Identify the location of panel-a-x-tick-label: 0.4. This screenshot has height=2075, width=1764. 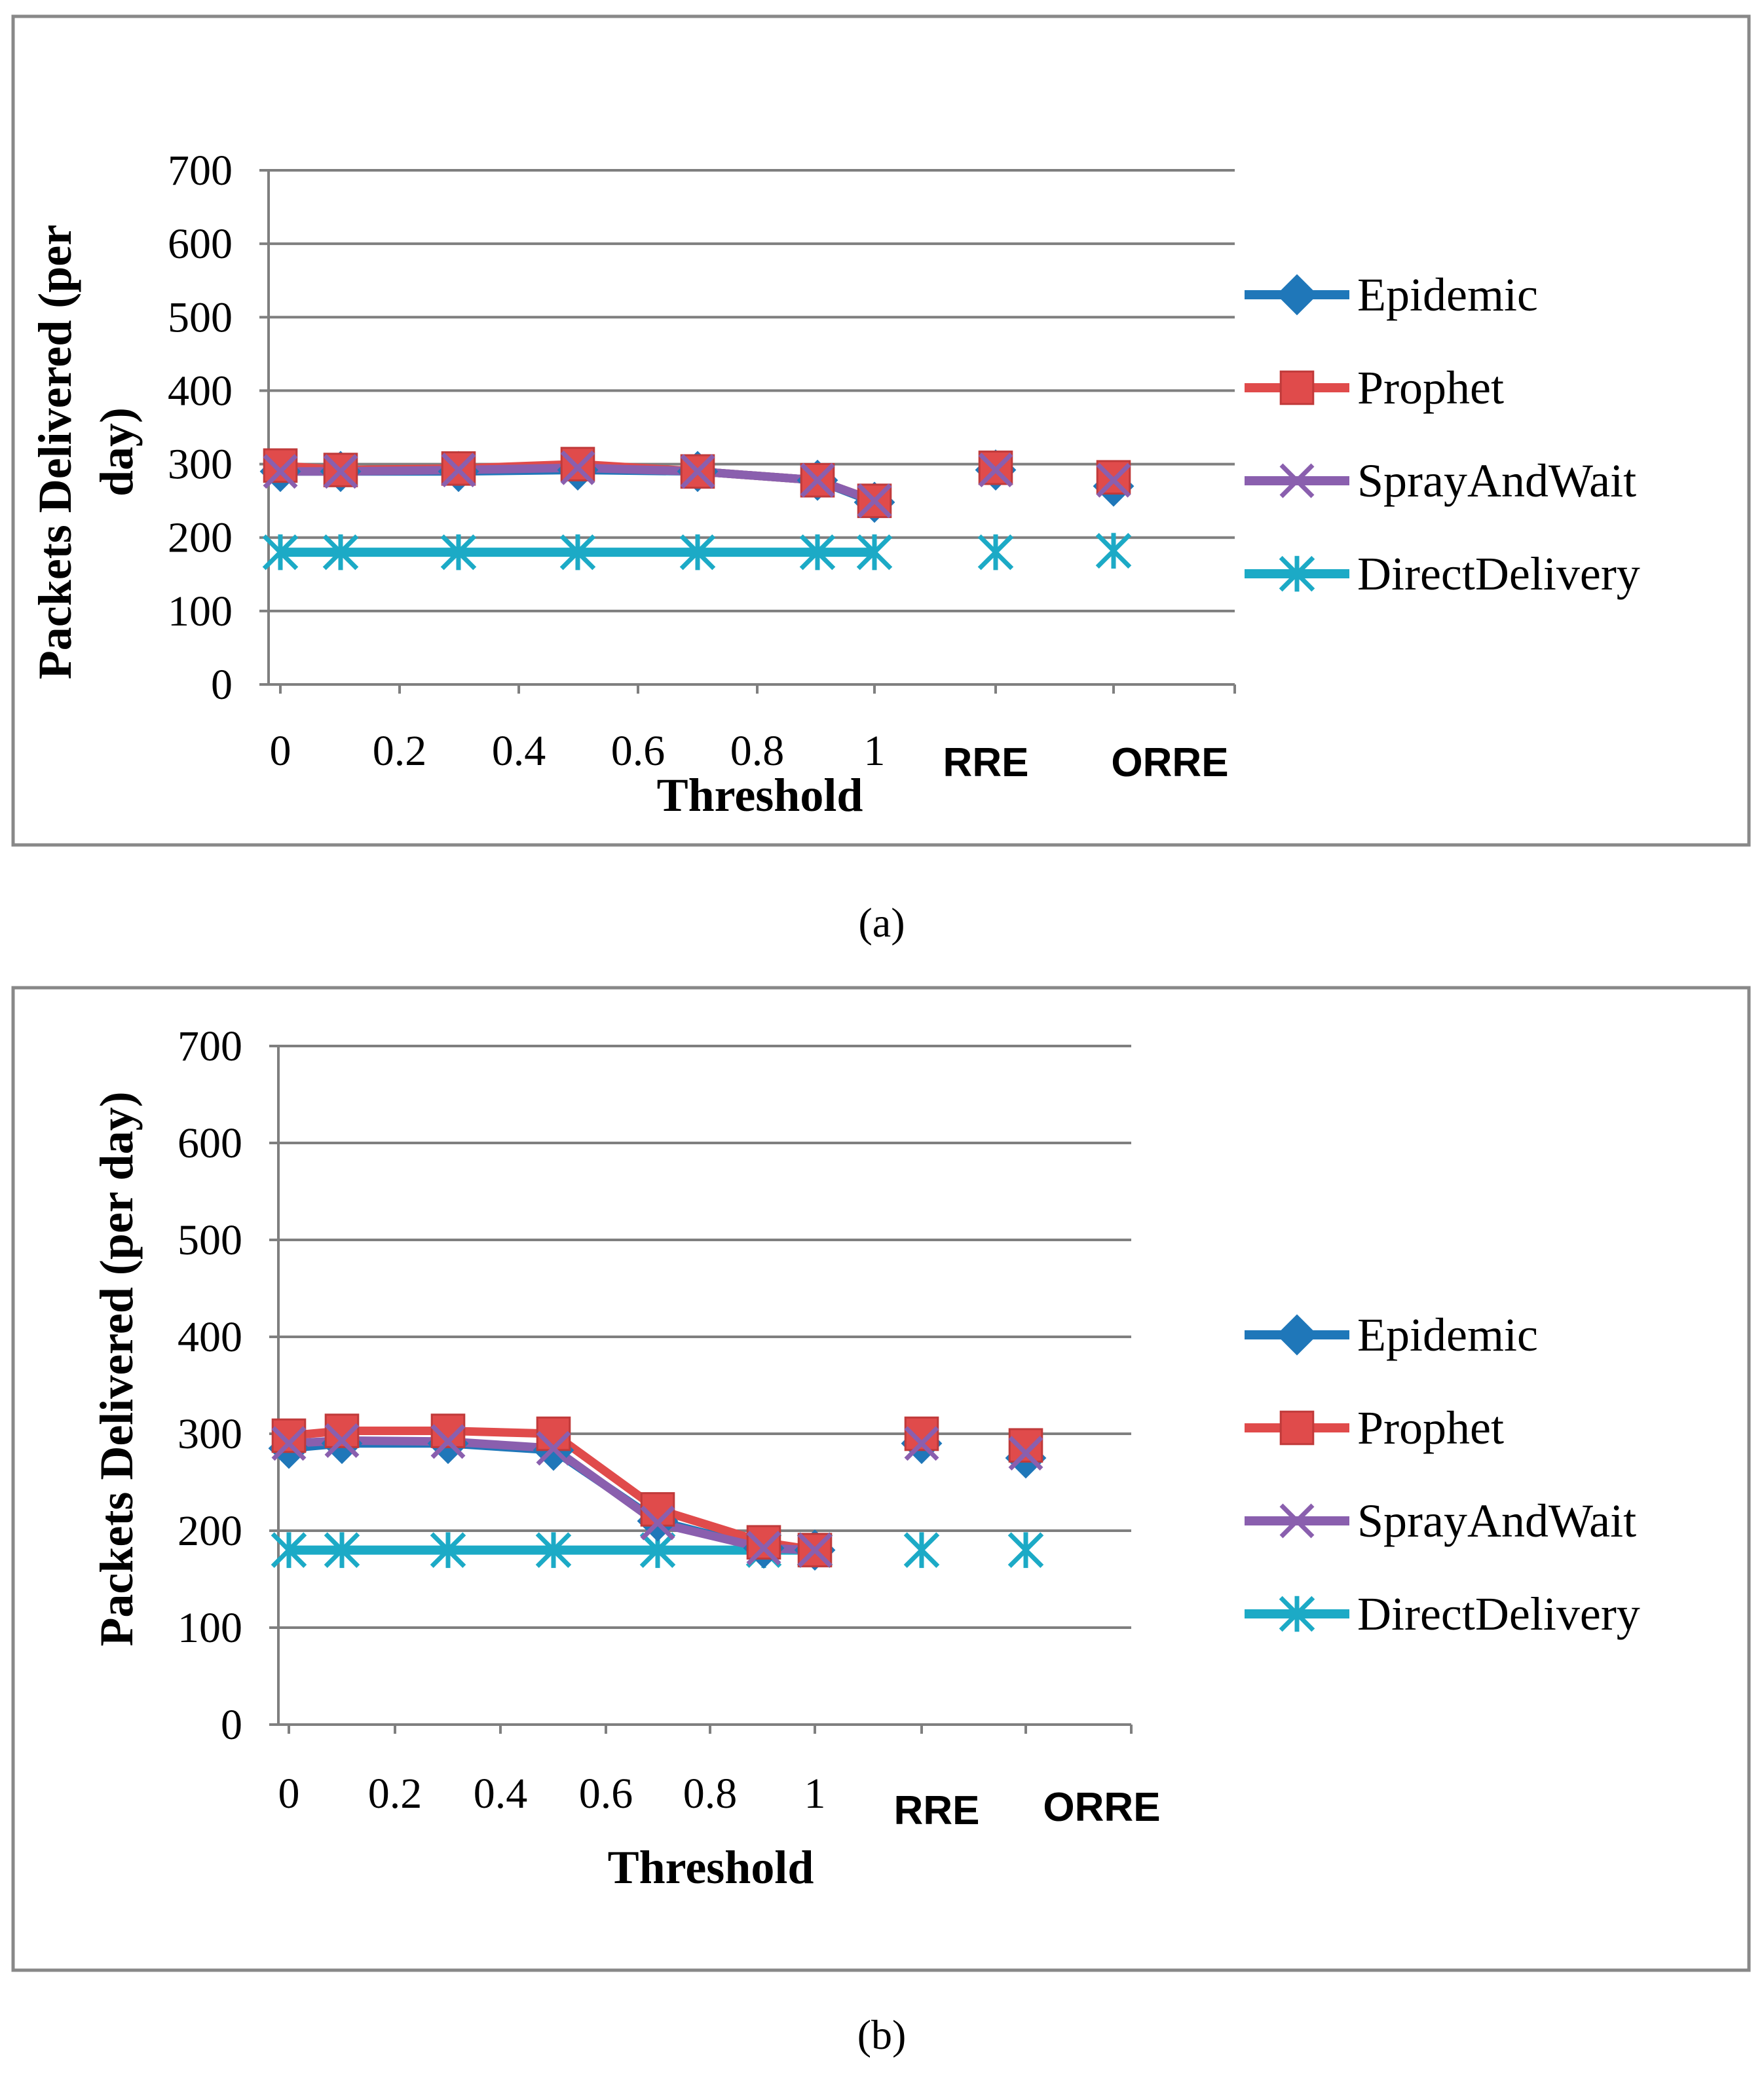
(519, 751).